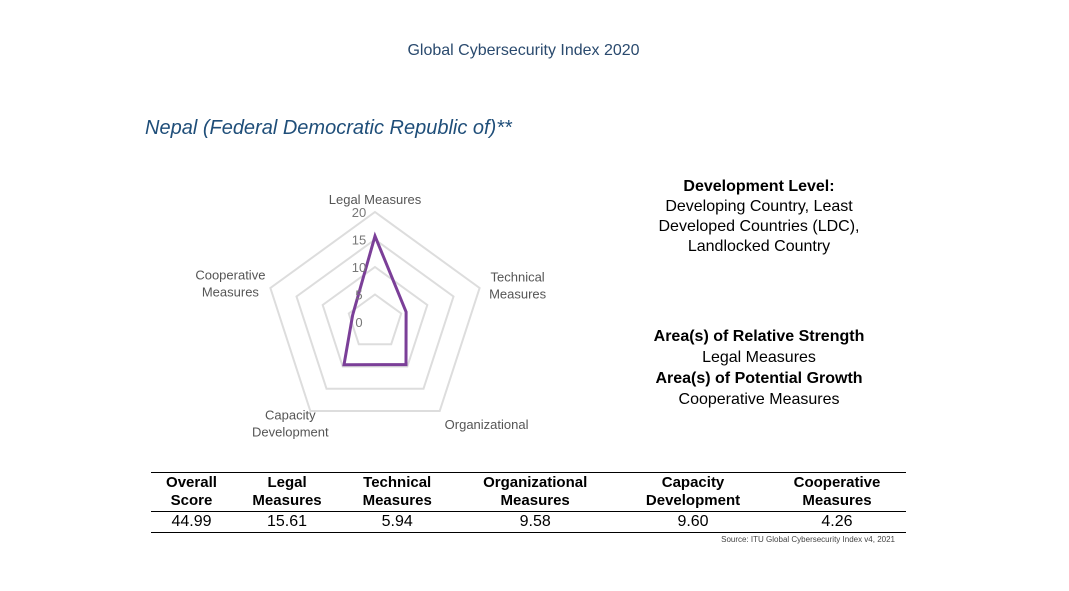 The width and height of the screenshot is (1069, 591). Describe the element at coordinates (693, 522) in the screenshot. I see `value-capacity-development: 9.60` at that location.